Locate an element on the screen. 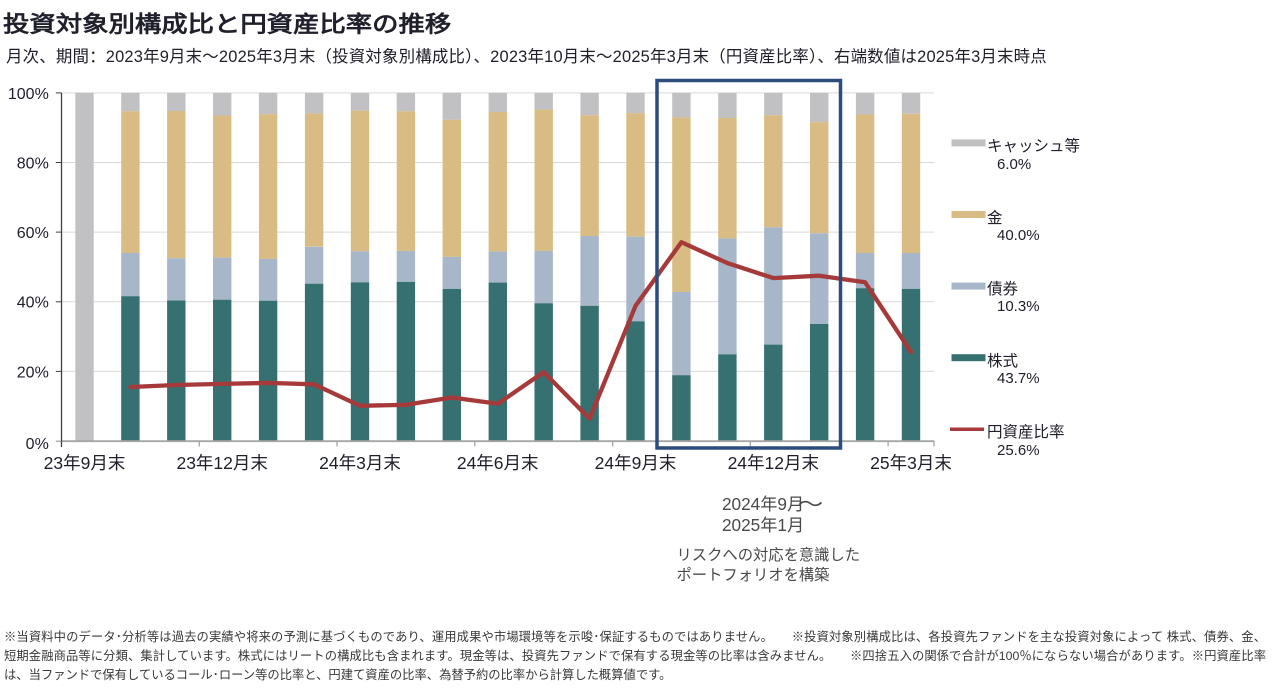 This screenshot has height=689, width=1280. svg-text: 20% is located at coordinates (33, 372).